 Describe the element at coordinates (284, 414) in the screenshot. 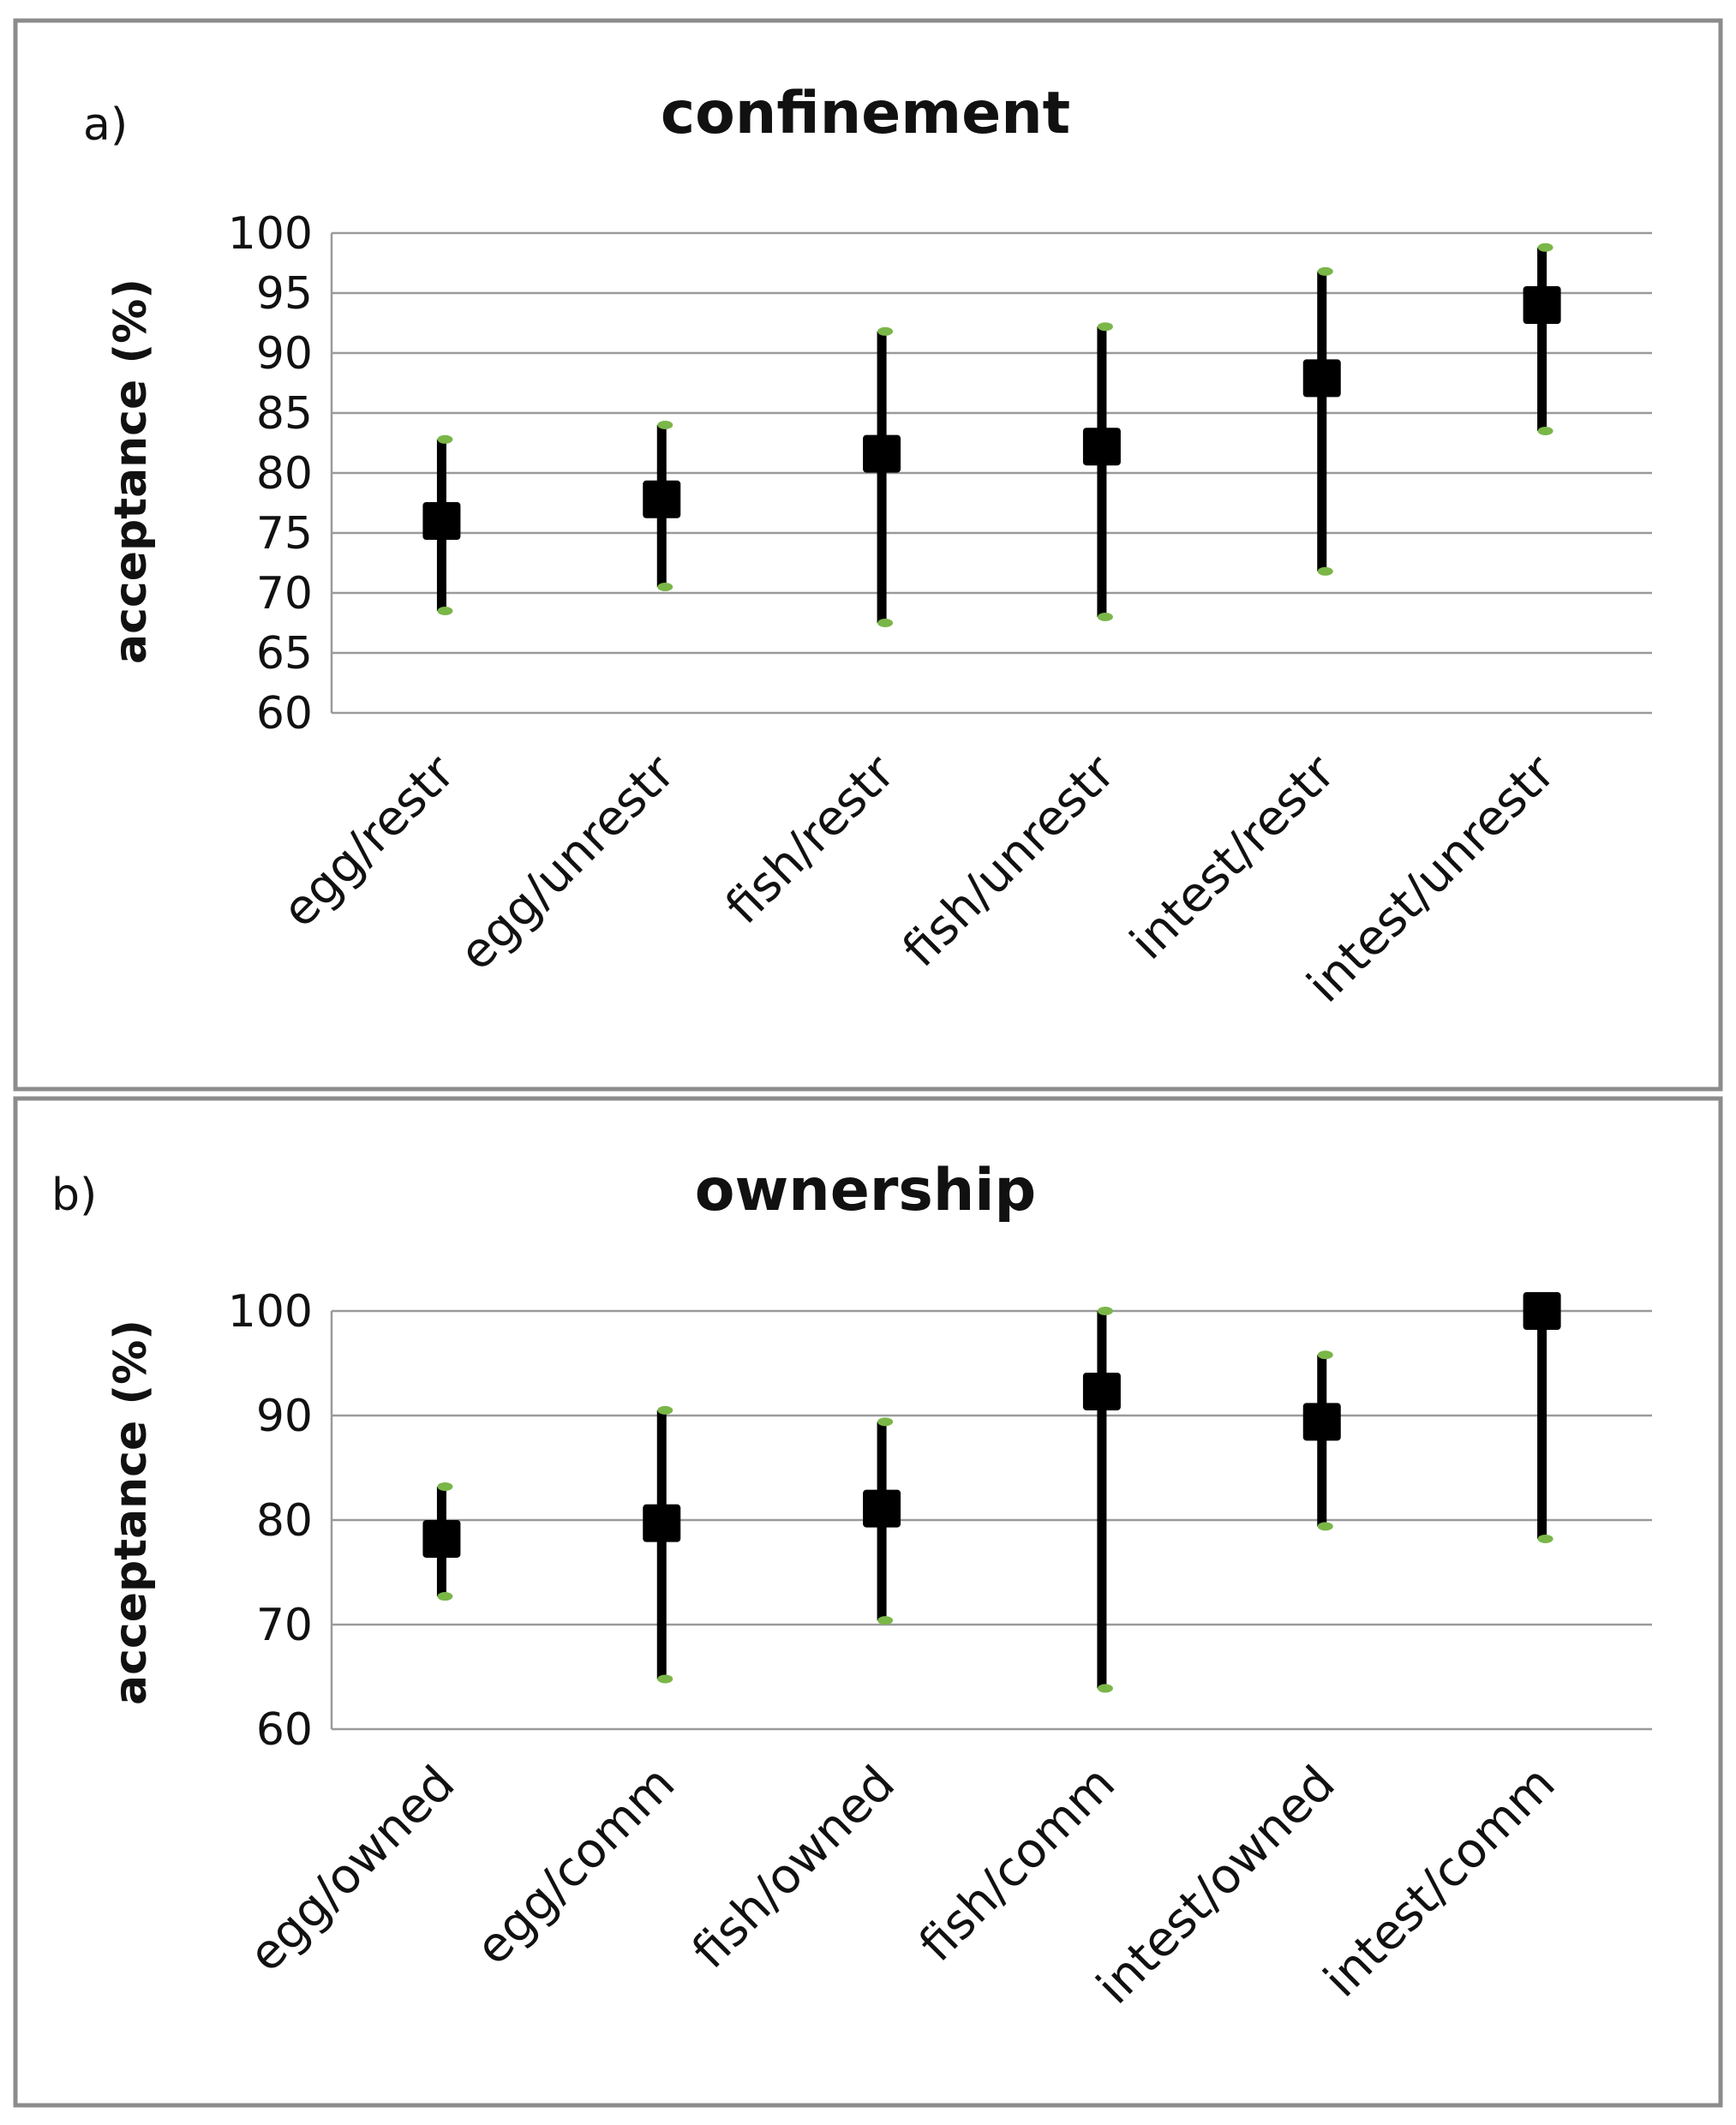

I see `y-tick-label: 85` at that location.